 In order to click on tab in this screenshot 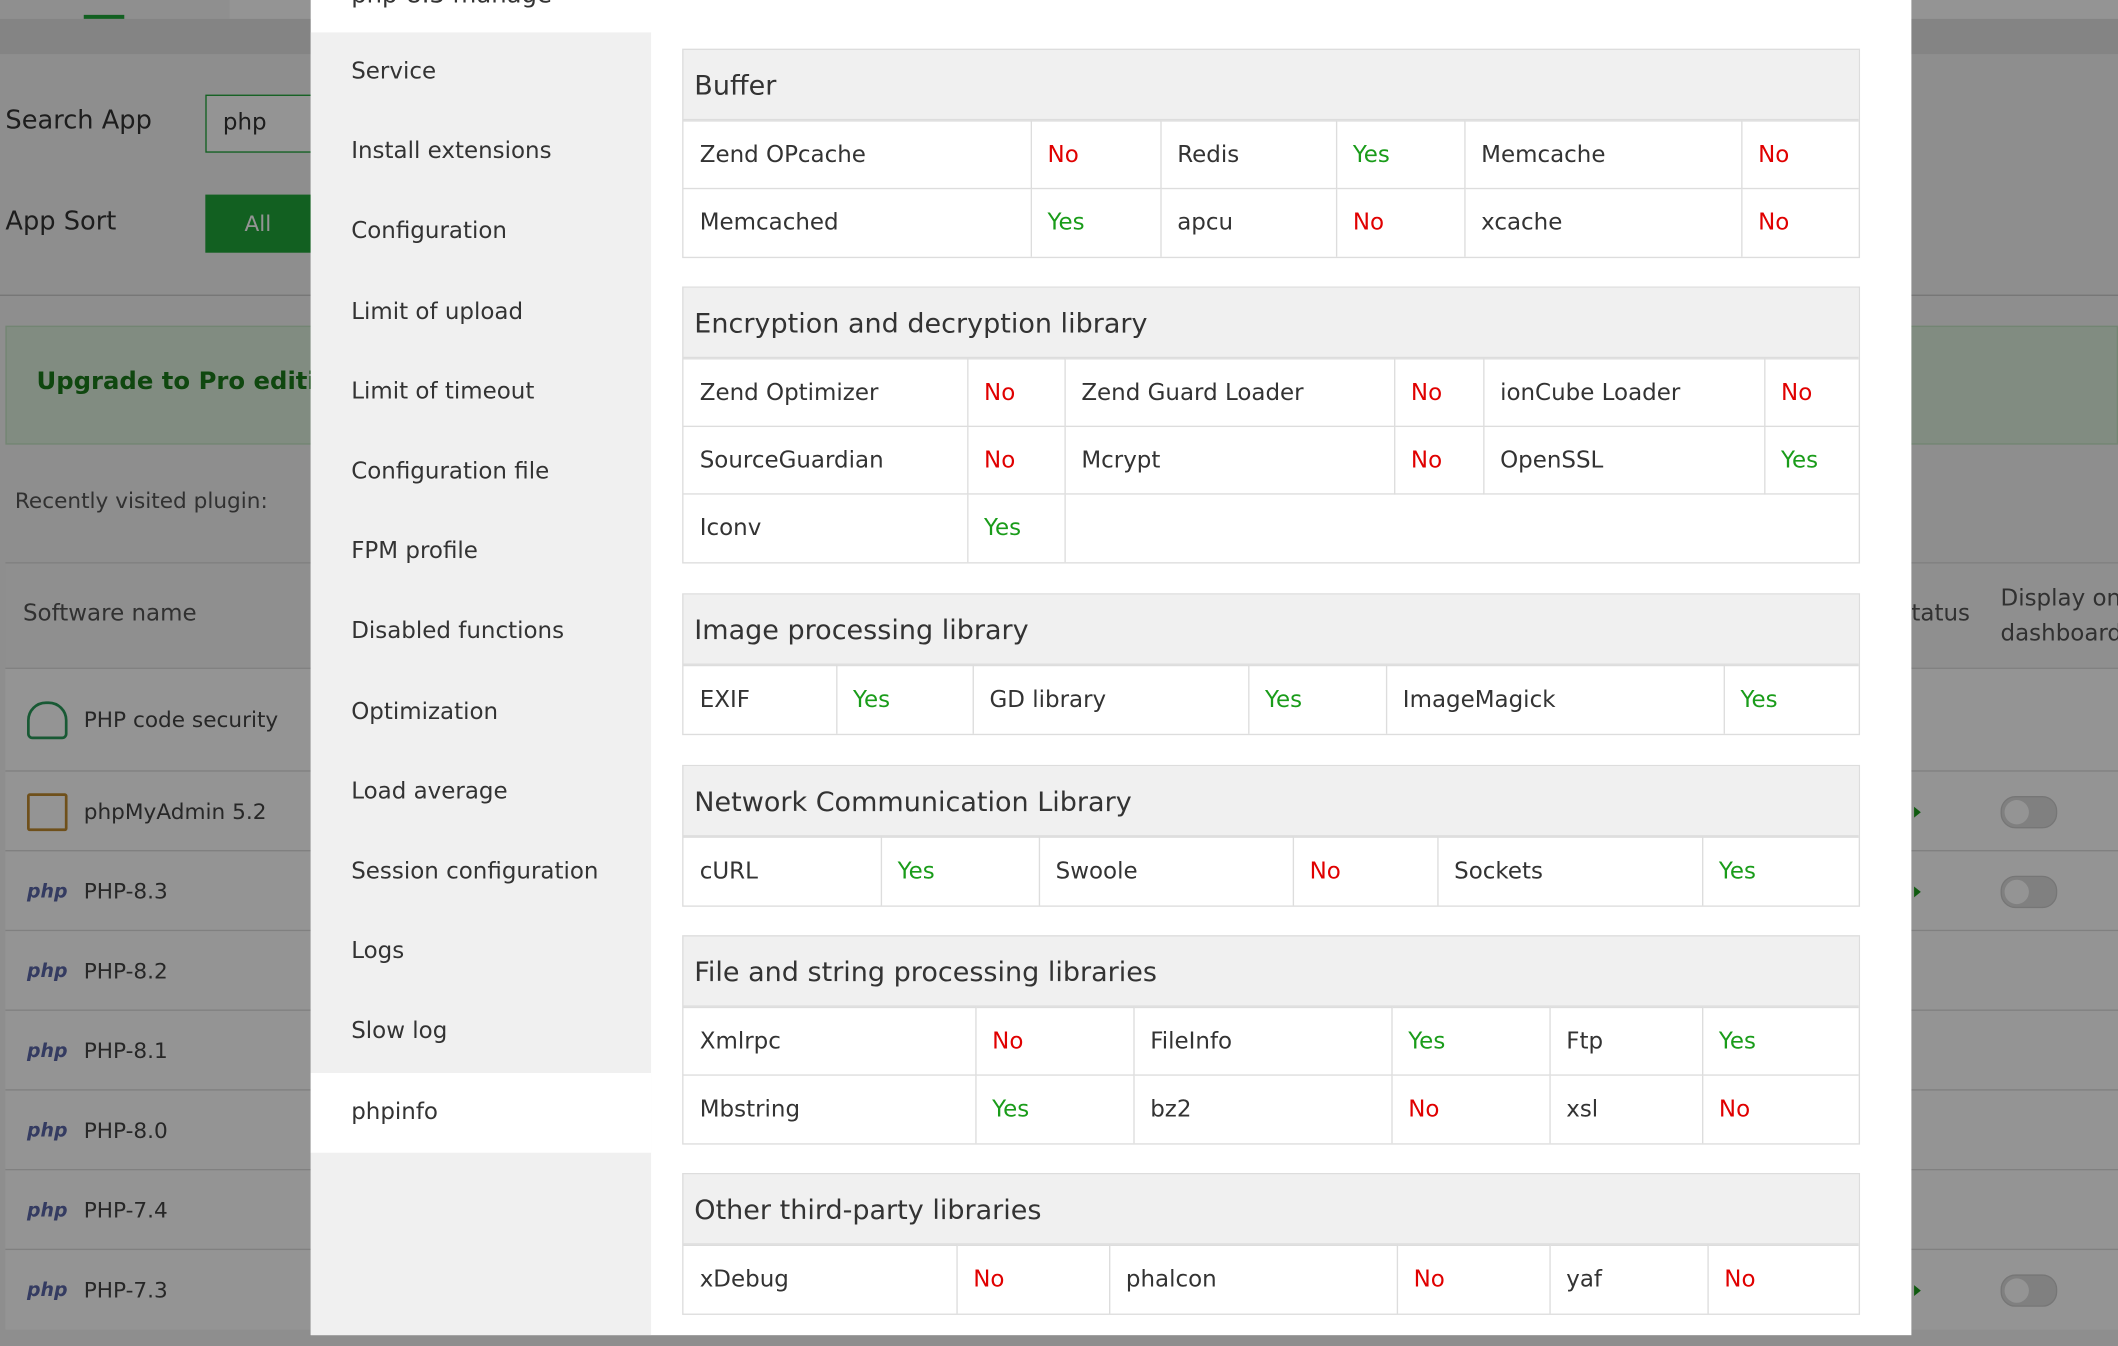, I will do `click(115, 9)`.